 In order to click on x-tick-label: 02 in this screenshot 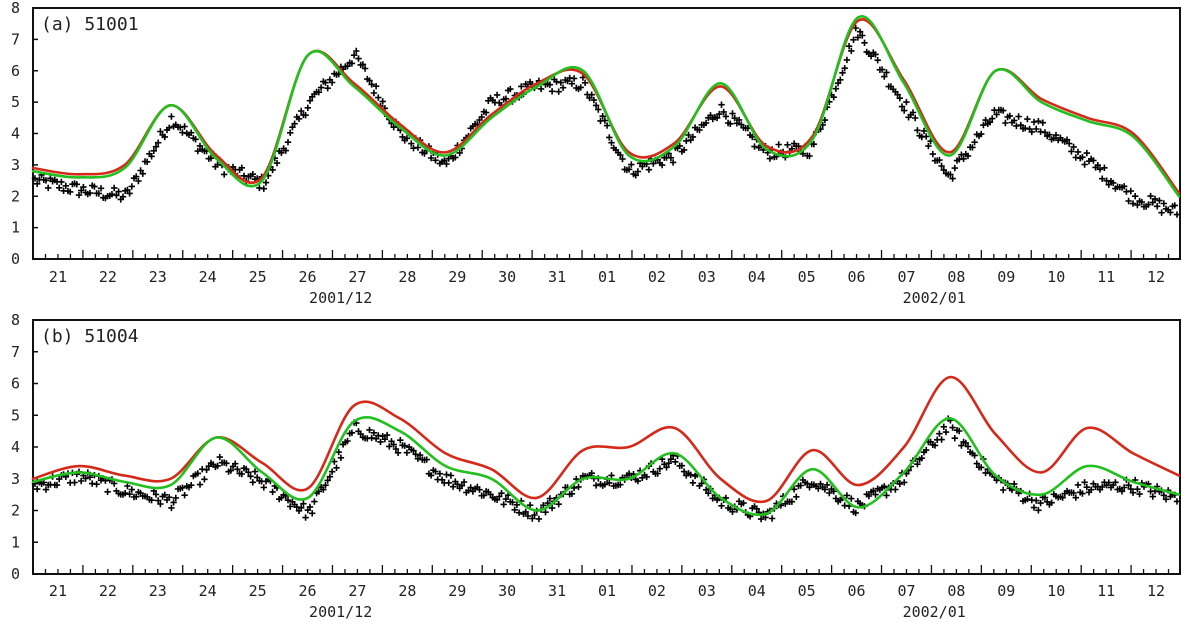, I will do `click(657, 277)`.